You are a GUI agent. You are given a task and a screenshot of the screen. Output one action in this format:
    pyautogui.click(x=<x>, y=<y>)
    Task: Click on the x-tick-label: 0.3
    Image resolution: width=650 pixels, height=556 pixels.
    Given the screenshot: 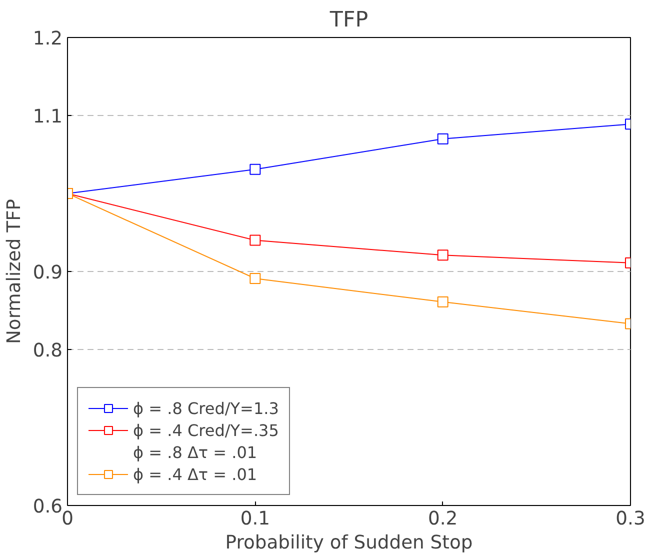 What is the action you would take?
    pyautogui.click(x=631, y=519)
    